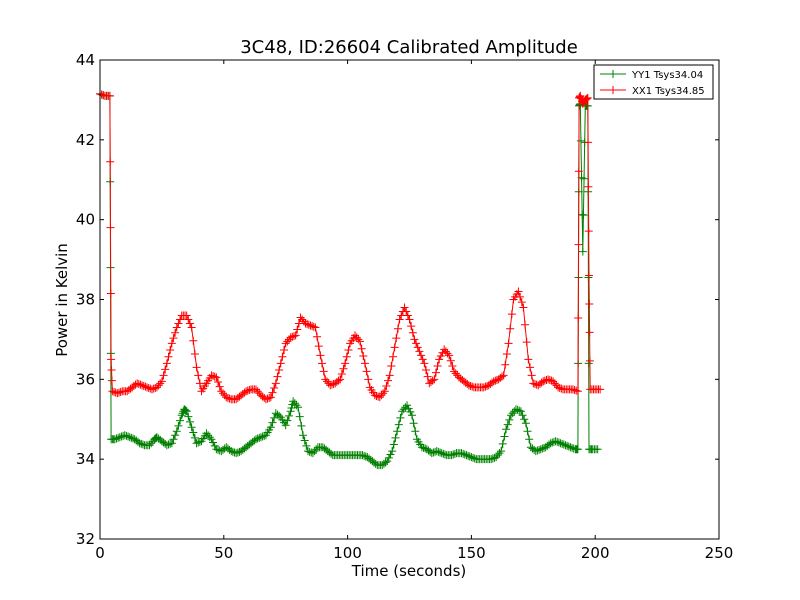 This screenshot has width=800, height=600. Describe the element at coordinates (85, 300) in the screenshot. I see `y-tick-label: 38` at that location.